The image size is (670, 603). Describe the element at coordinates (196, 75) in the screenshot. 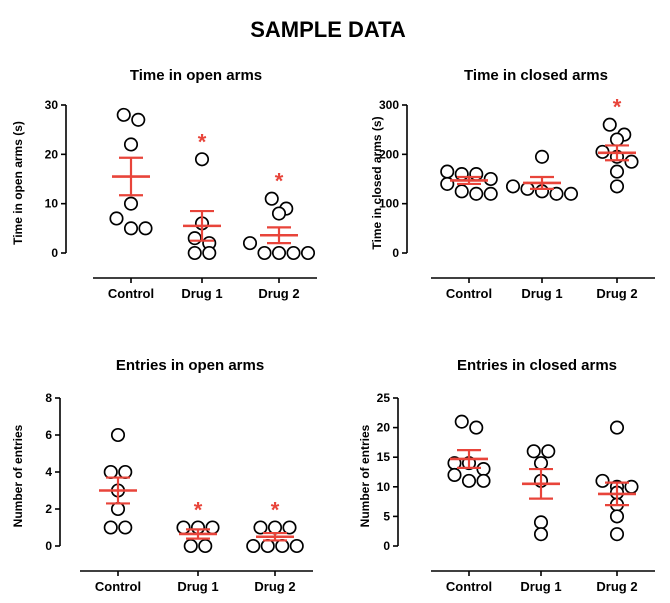

I see `panel-title: Time in open arms` at that location.